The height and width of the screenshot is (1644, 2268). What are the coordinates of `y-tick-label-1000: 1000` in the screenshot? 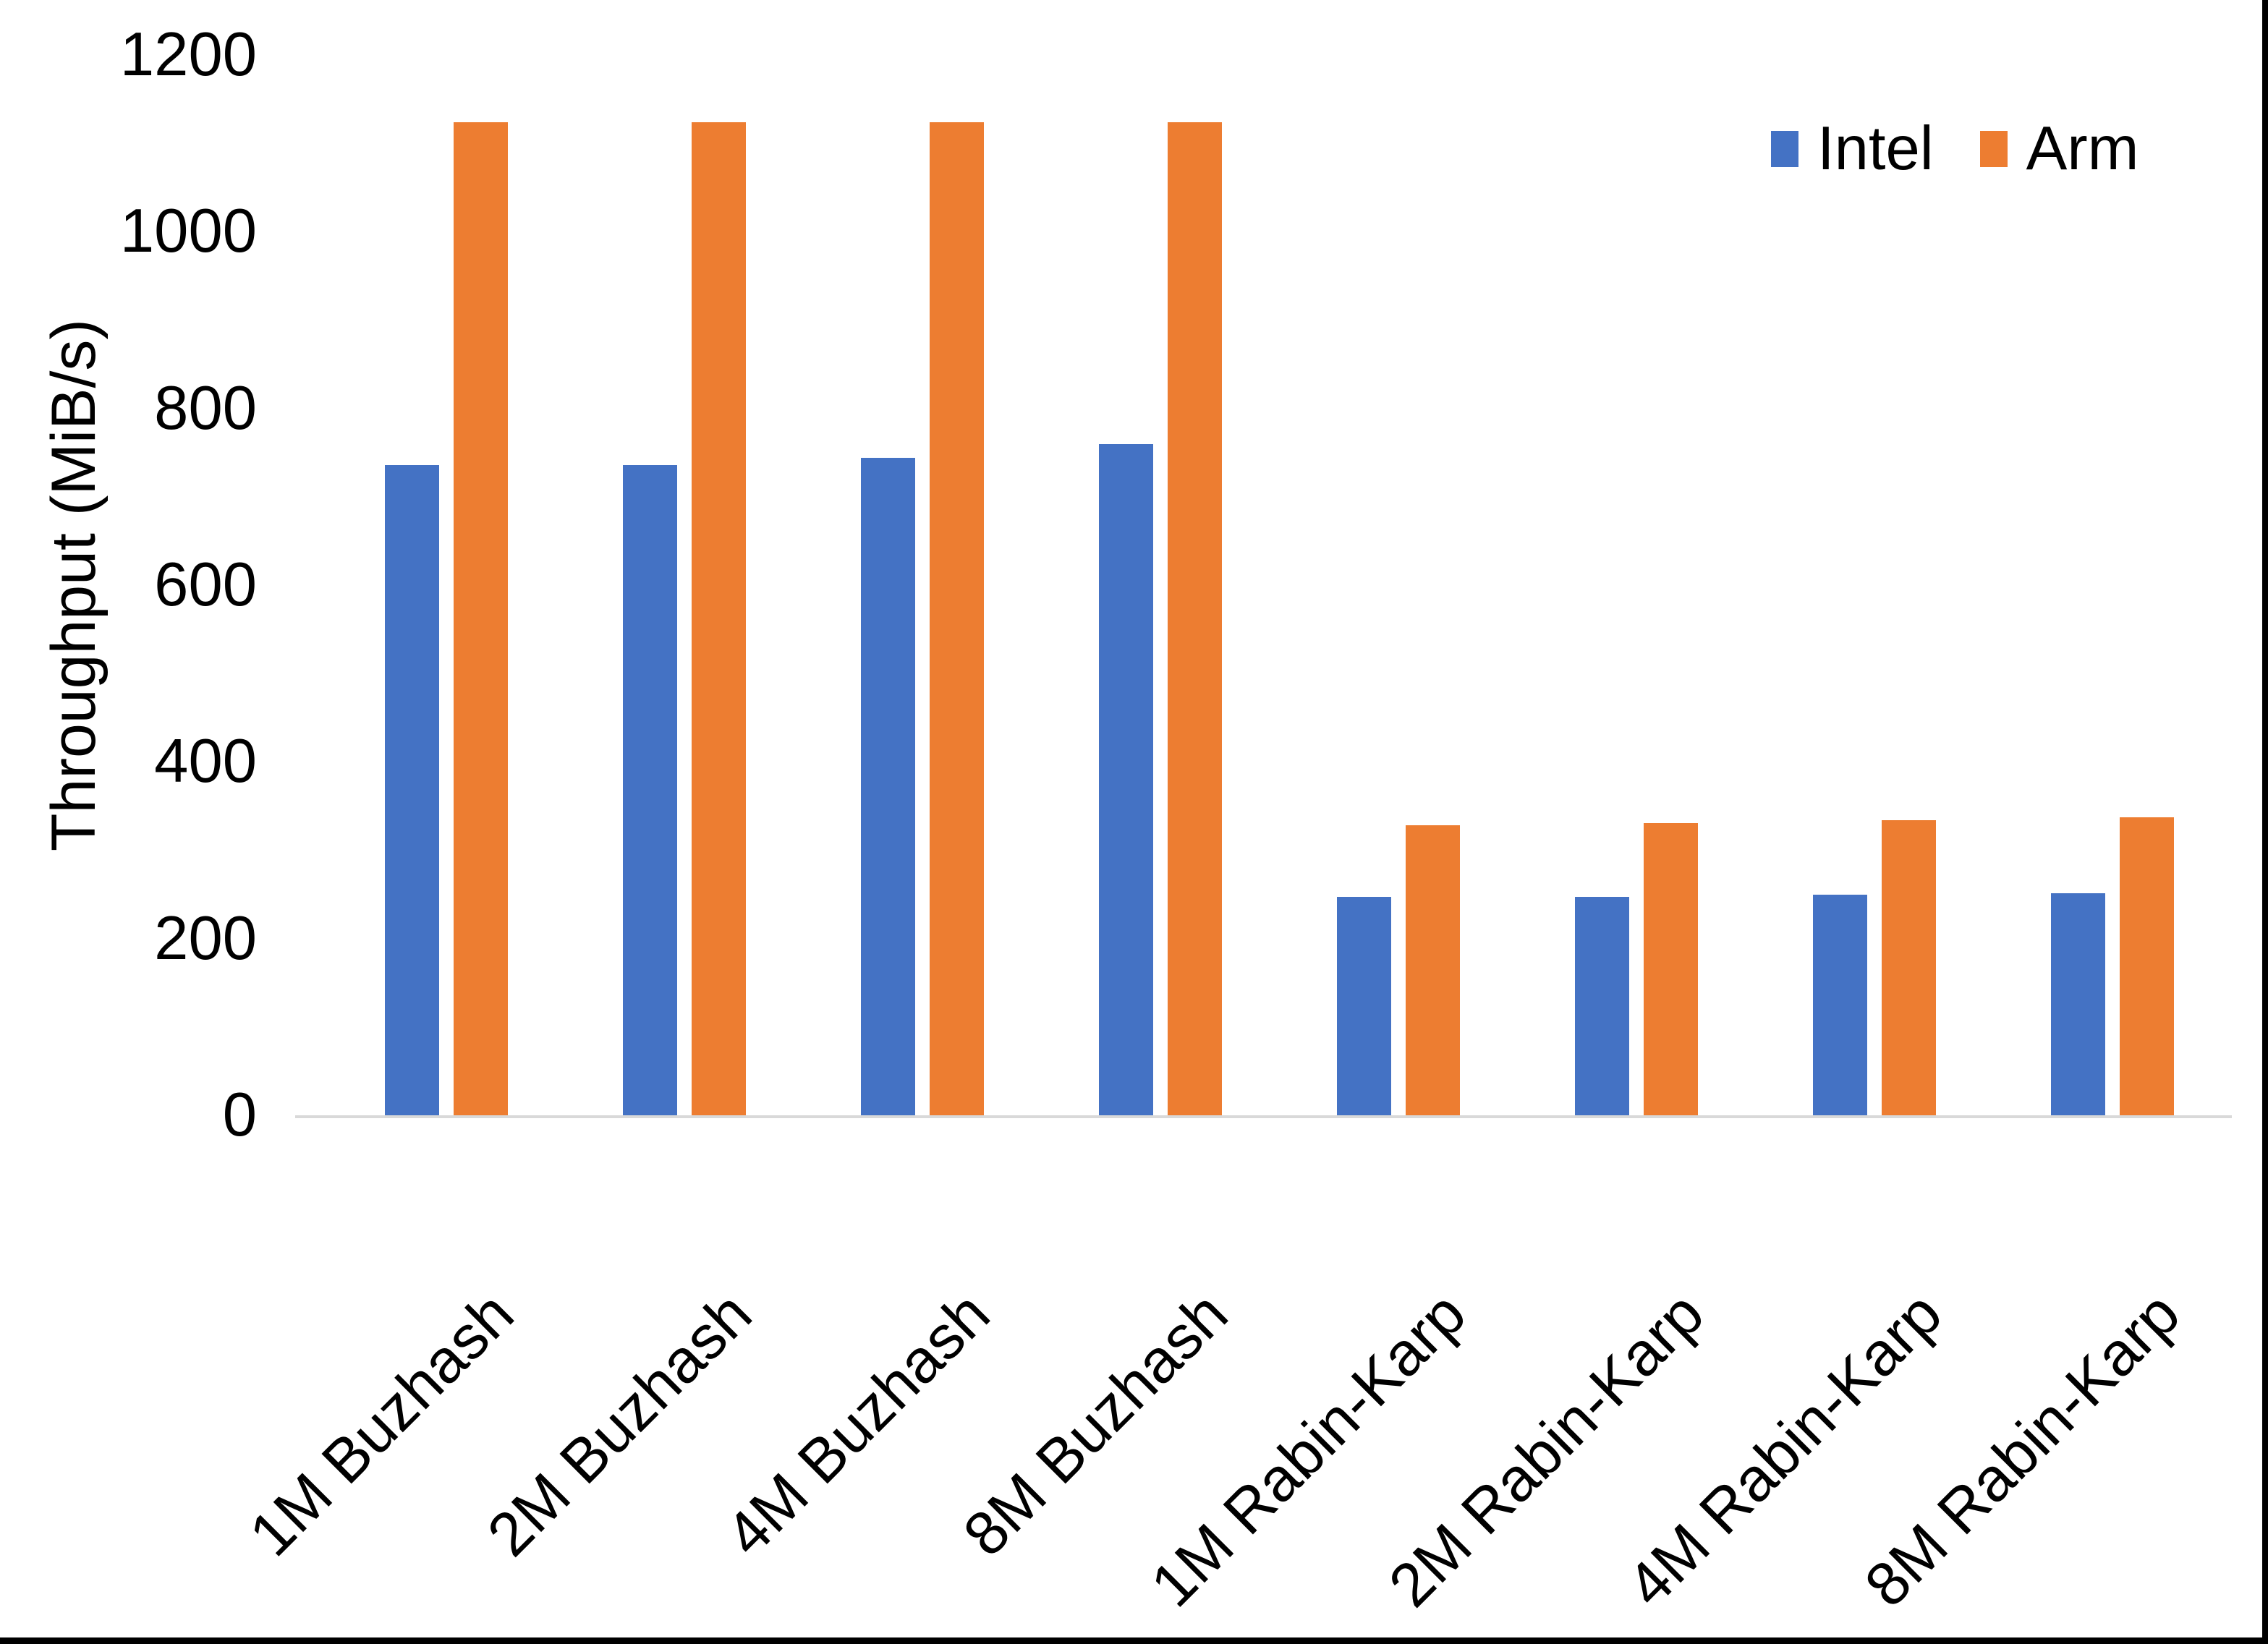 It's located at (188, 231).